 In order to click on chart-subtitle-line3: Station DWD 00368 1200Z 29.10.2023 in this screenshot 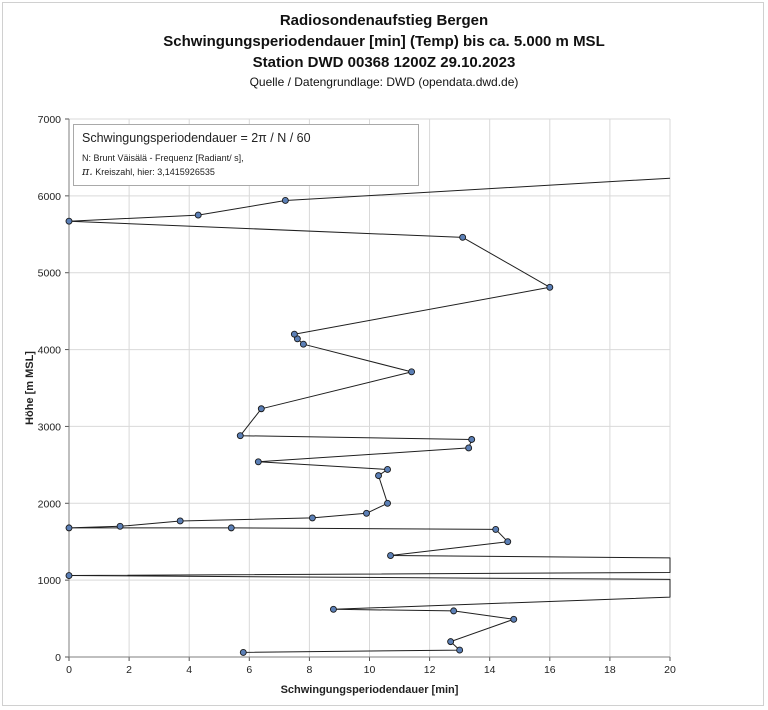, I will do `click(384, 62)`.